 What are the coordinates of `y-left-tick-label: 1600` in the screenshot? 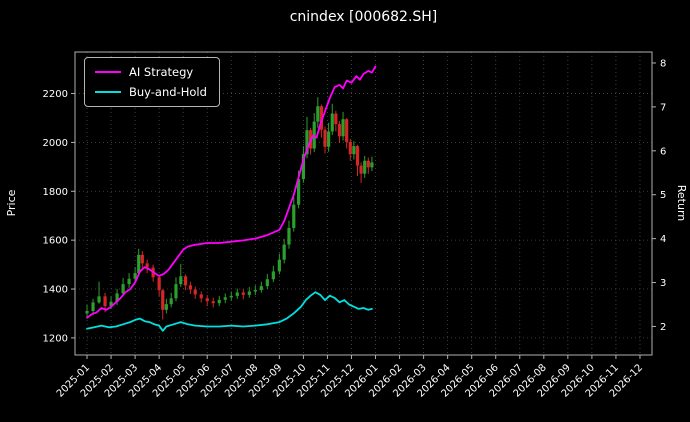 It's located at (55, 241).